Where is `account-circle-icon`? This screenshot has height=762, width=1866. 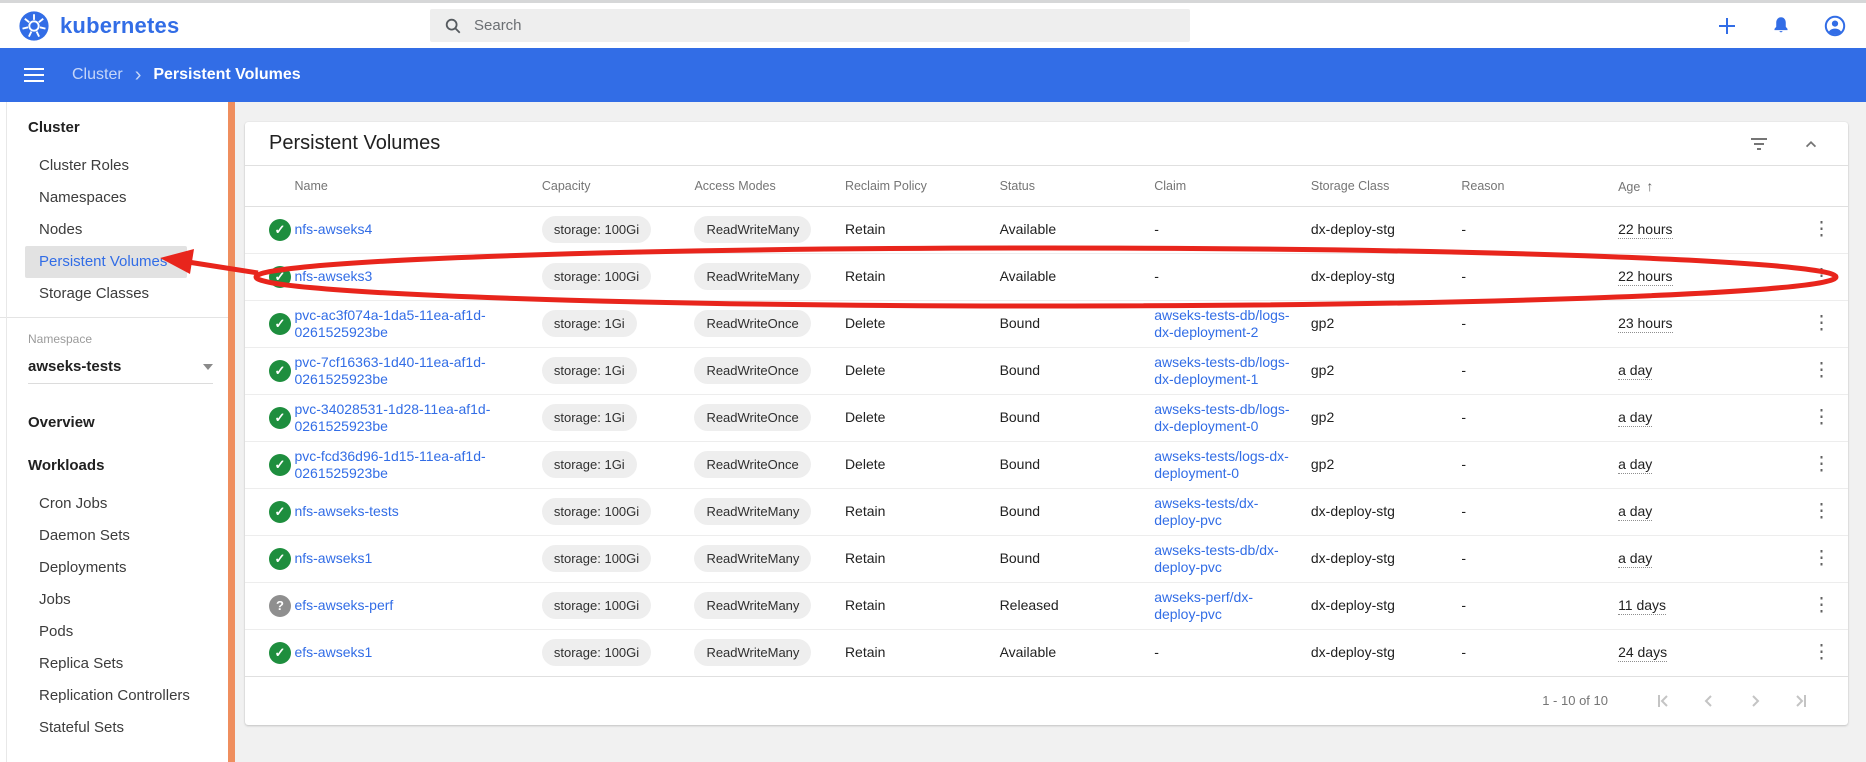
account-circle-icon is located at coordinates (1835, 25).